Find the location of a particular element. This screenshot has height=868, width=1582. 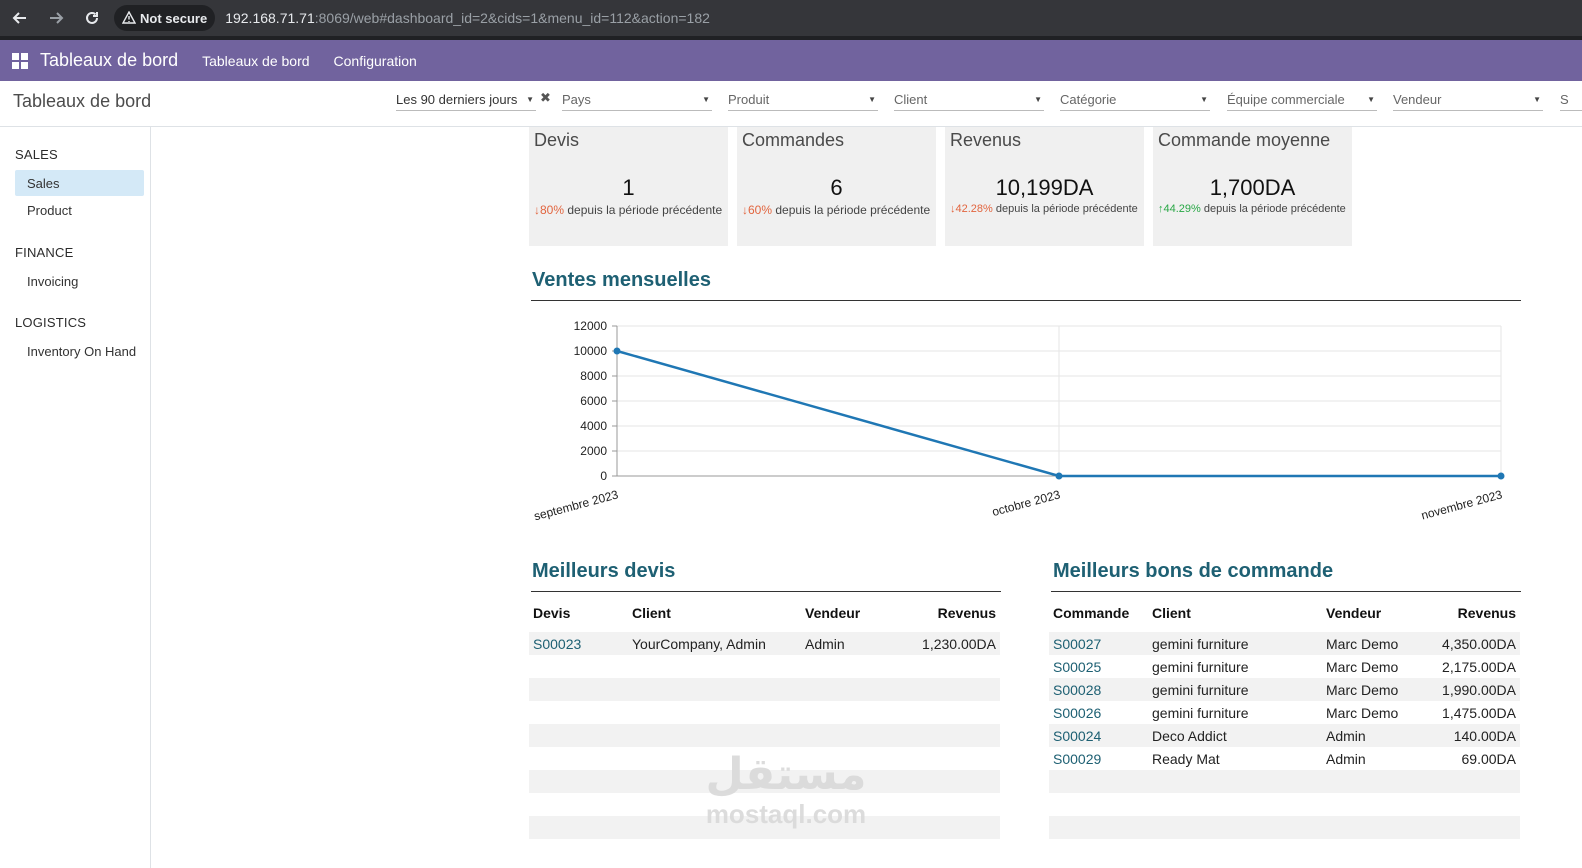

kpi-value: 6 is located at coordinates (836, 187).